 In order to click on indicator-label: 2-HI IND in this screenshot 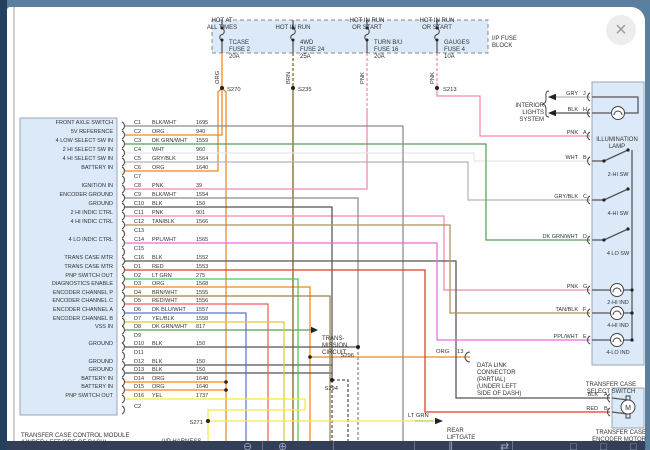, I will do `click(617, 303)`.